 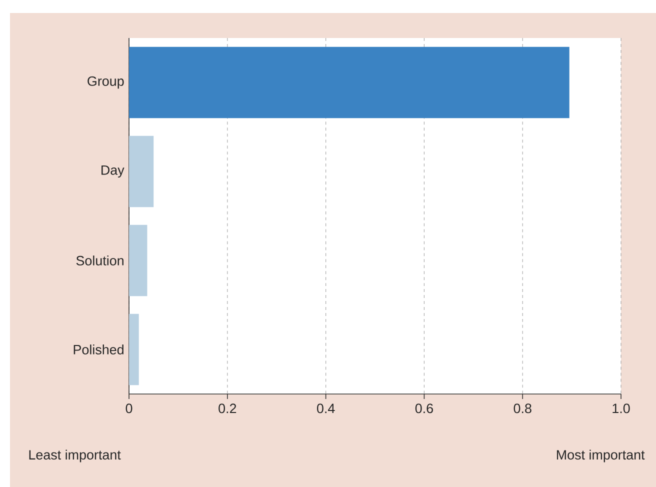 I want to click on x-tick-label: 0.2, so click(x=227, y=409).